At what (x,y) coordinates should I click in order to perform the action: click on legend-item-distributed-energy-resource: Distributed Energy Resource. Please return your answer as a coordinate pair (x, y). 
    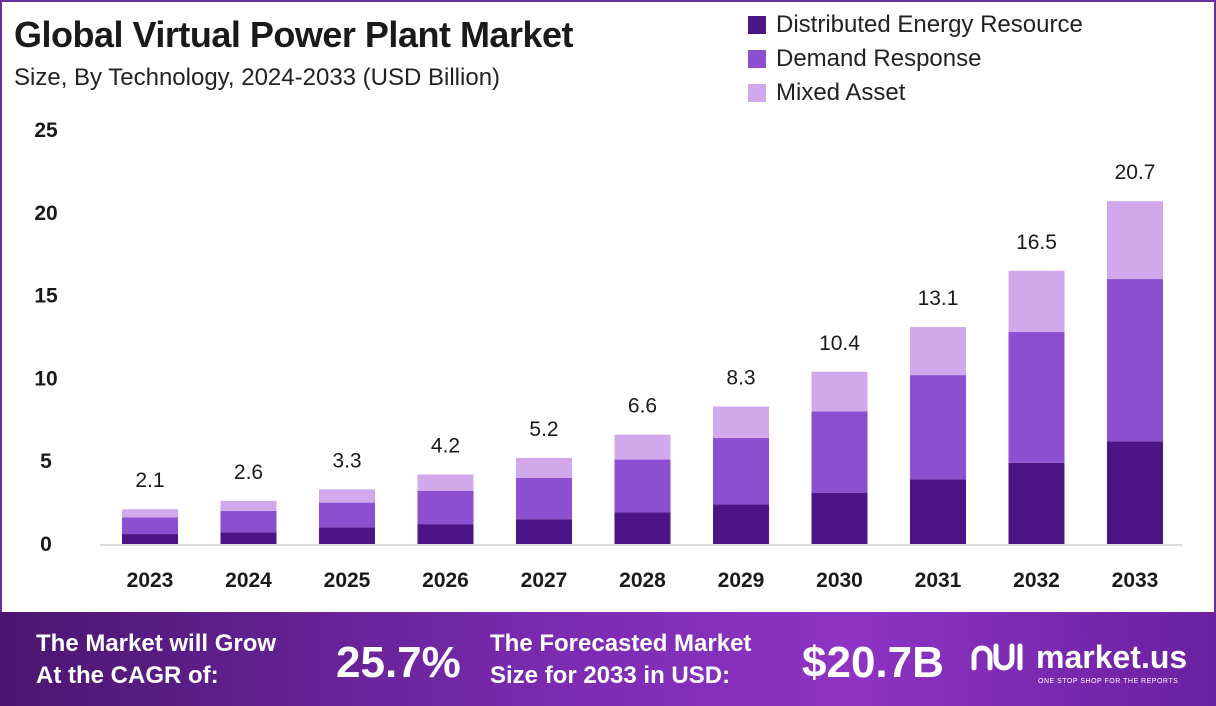
    Looking at the image, I should click on (915, 25).